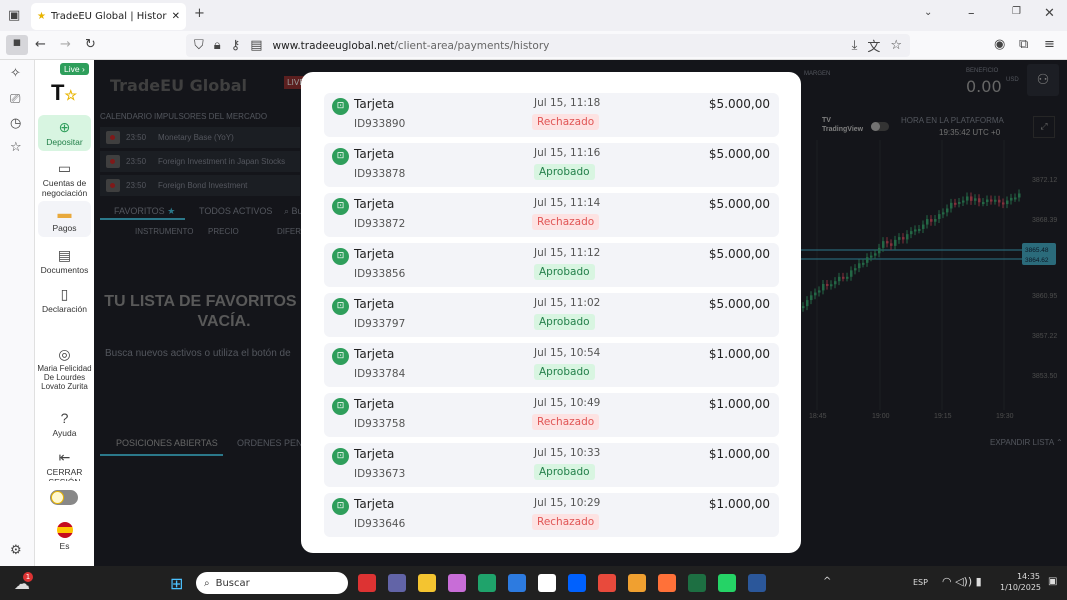  Describe the element at coordinates (64, 463) in the screenshot. I see `logout-button: ⇤CERRAR SESIÓN` at that location.